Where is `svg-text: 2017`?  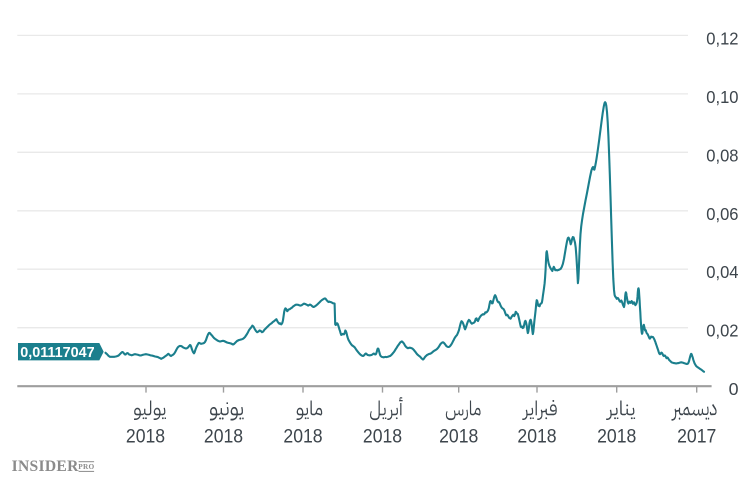 svg-text: 2017 is located at coordinates (696, 437).